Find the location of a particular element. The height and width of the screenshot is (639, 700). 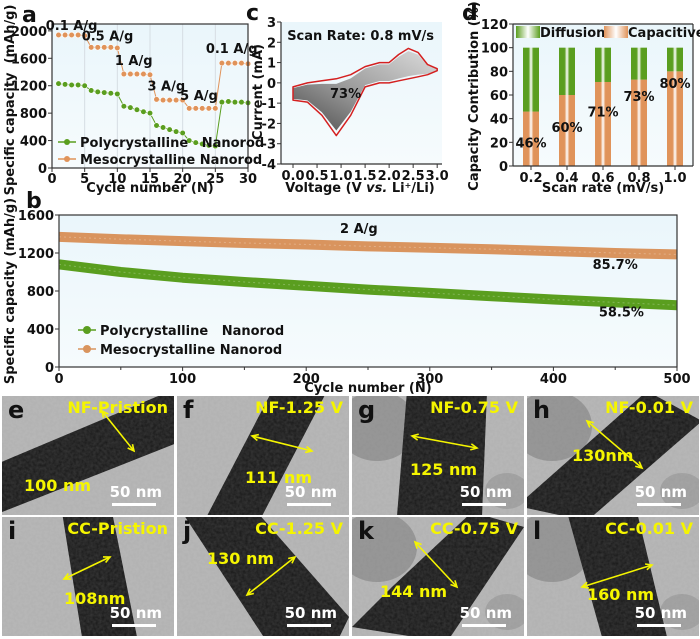

tem-condition-label: CC-0.75 V is located at coordinates (474, 528).